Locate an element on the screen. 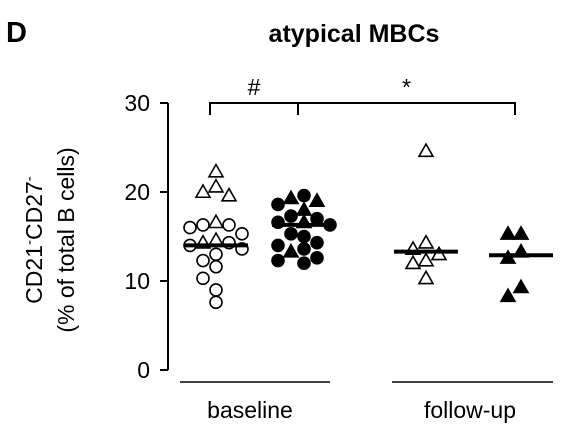 The height and width of the screenshot is (425, 566). y-tick-label-2: 20 is located at coordinates (137, 192).